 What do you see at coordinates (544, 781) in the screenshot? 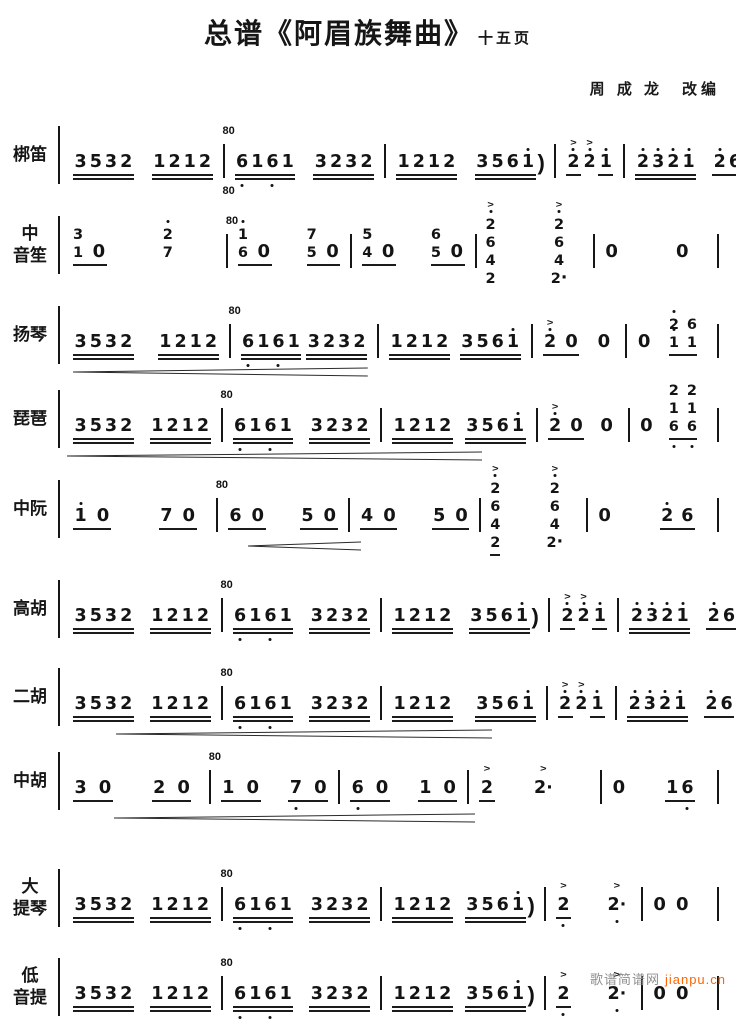
I see `note: 2· >` at bounding box center [544, 781].